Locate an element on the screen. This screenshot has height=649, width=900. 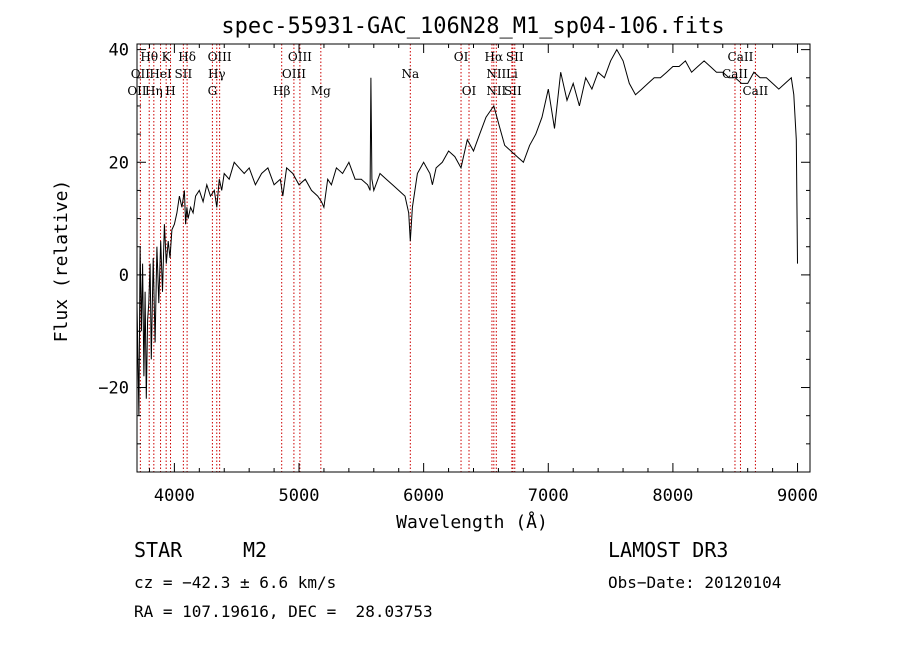
y-tick-label: 40 is located at coordinates (119, 51).